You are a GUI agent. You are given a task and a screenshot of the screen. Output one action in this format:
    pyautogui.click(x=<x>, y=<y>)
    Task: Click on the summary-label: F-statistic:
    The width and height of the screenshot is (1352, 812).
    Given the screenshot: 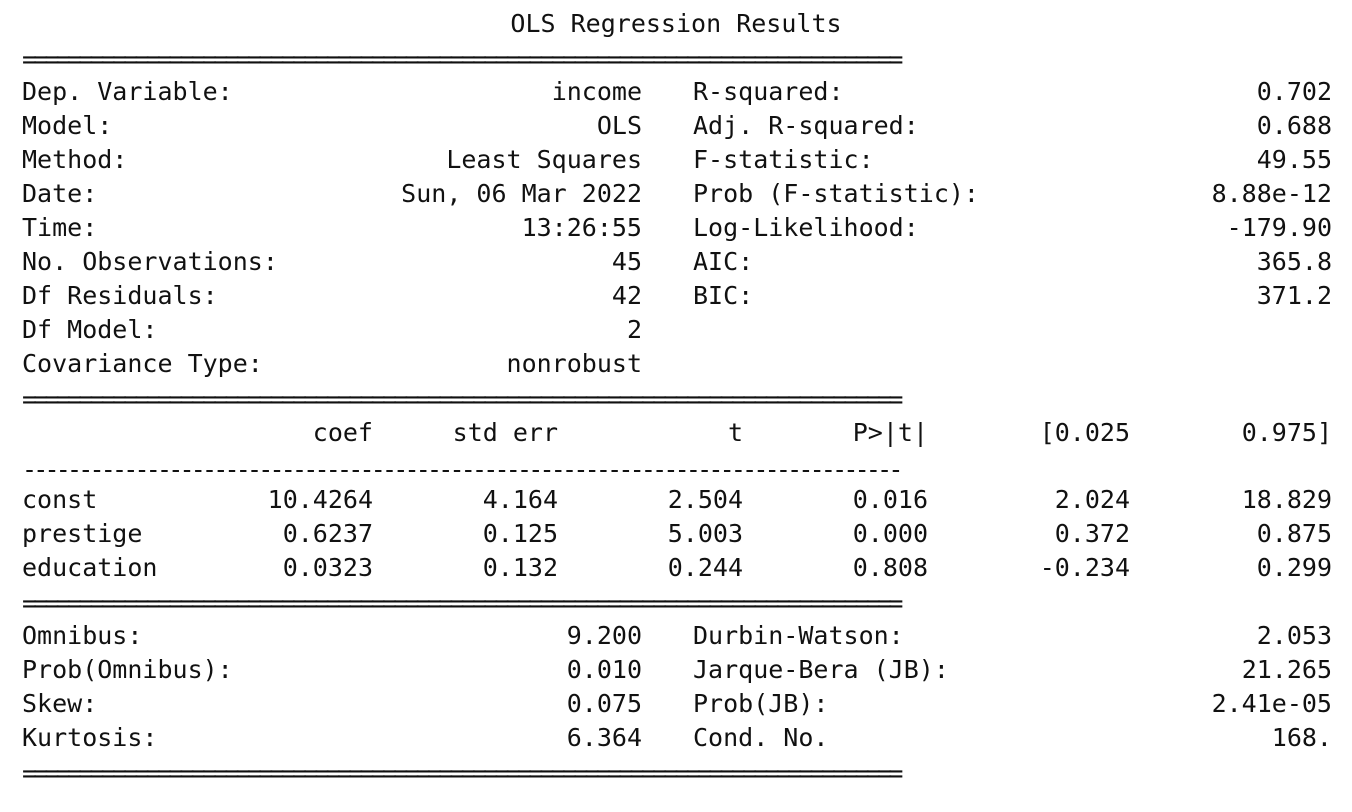 What is the action you would take?
    pyautogui.click(x=783, y=159)
    